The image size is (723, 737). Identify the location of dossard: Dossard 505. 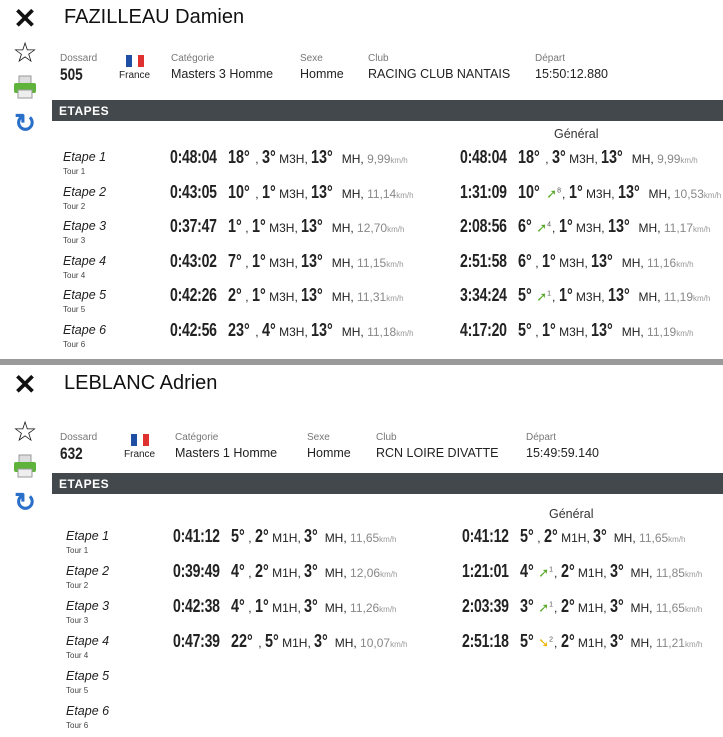
(79, 68).